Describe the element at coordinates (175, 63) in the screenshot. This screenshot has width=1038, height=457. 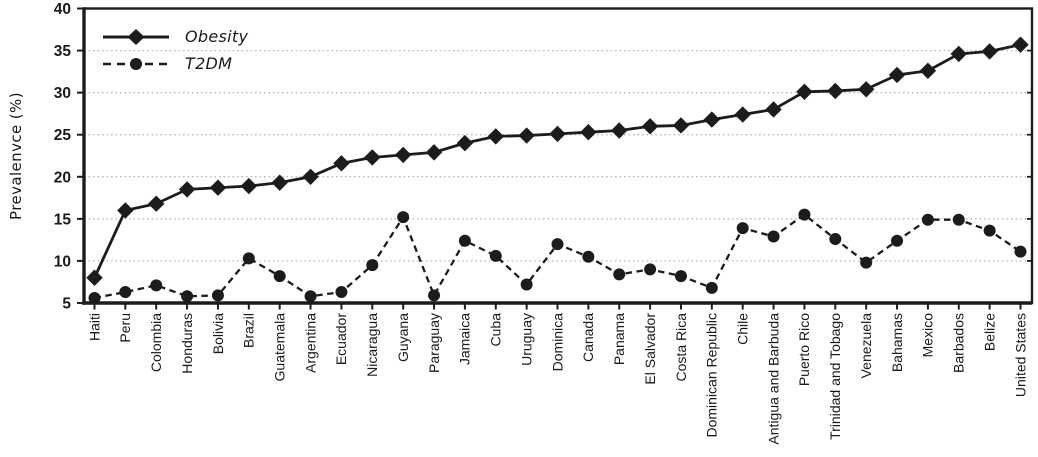
I see `legend-item-t2dm: T2DM` at that location.